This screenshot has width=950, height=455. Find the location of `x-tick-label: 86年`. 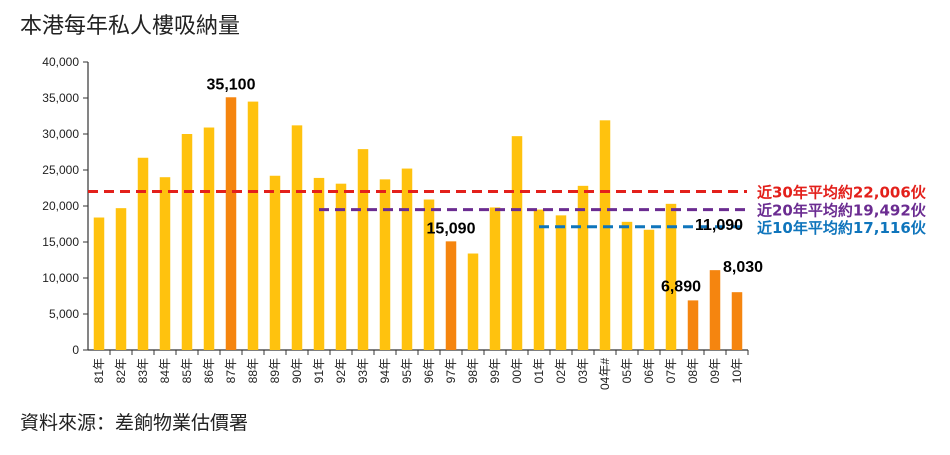

x-tick-label: 86年 is located at coordinates (209, 370).